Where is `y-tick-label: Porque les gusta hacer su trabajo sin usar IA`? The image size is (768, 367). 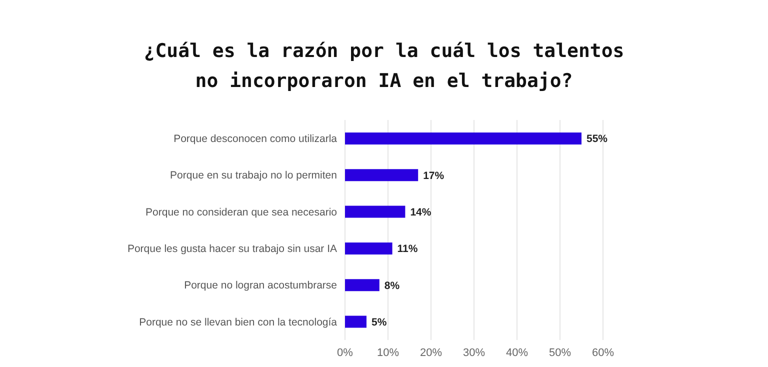 y-tick-label: Porque les gusta hacer su trabajo sin usar IA is located at coordinates (232, 249).